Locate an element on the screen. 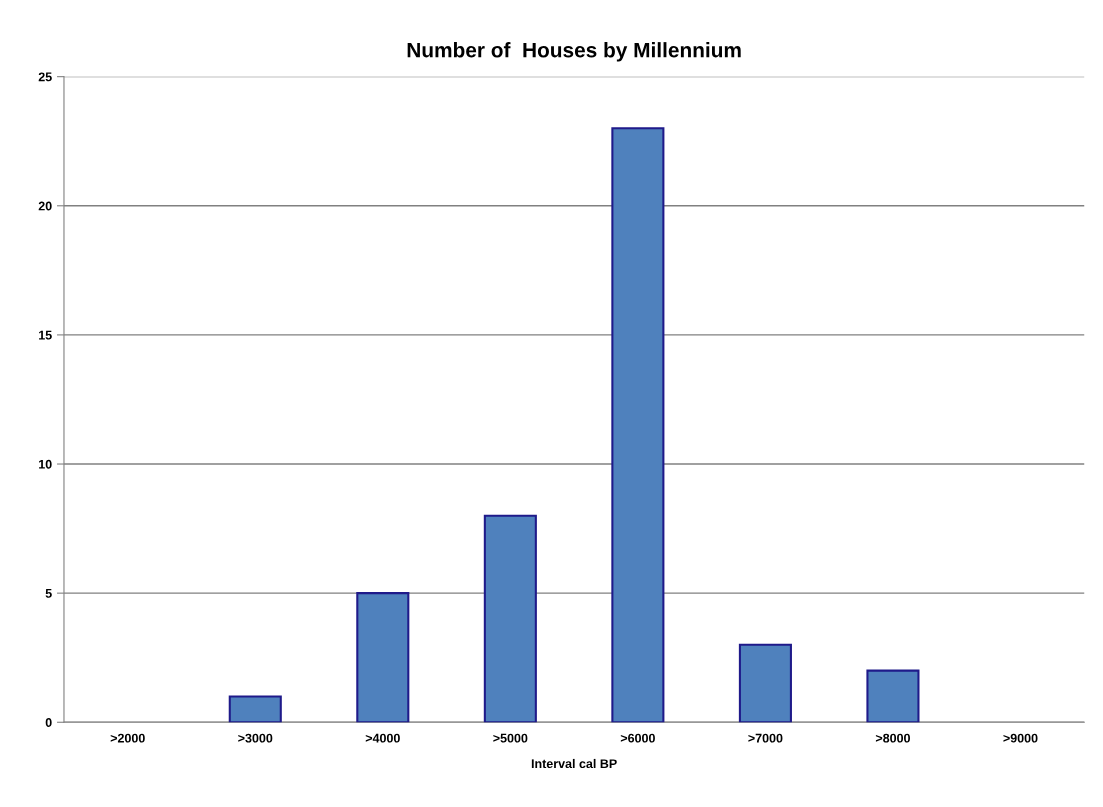 This screenshot has width=1103, height=807. y-tick-label: 5 is located at coordinates (48, 593).